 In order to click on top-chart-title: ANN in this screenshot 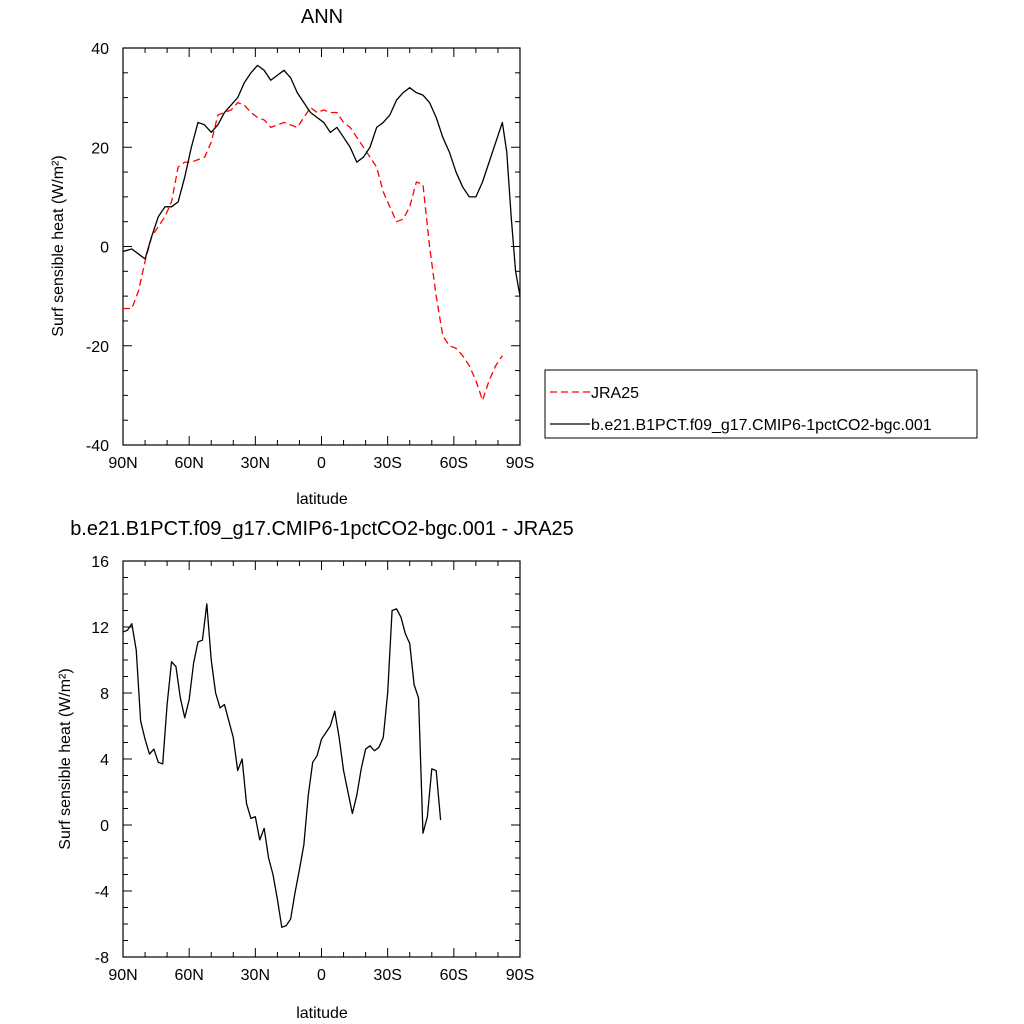, I will do `click(322, 17)`.